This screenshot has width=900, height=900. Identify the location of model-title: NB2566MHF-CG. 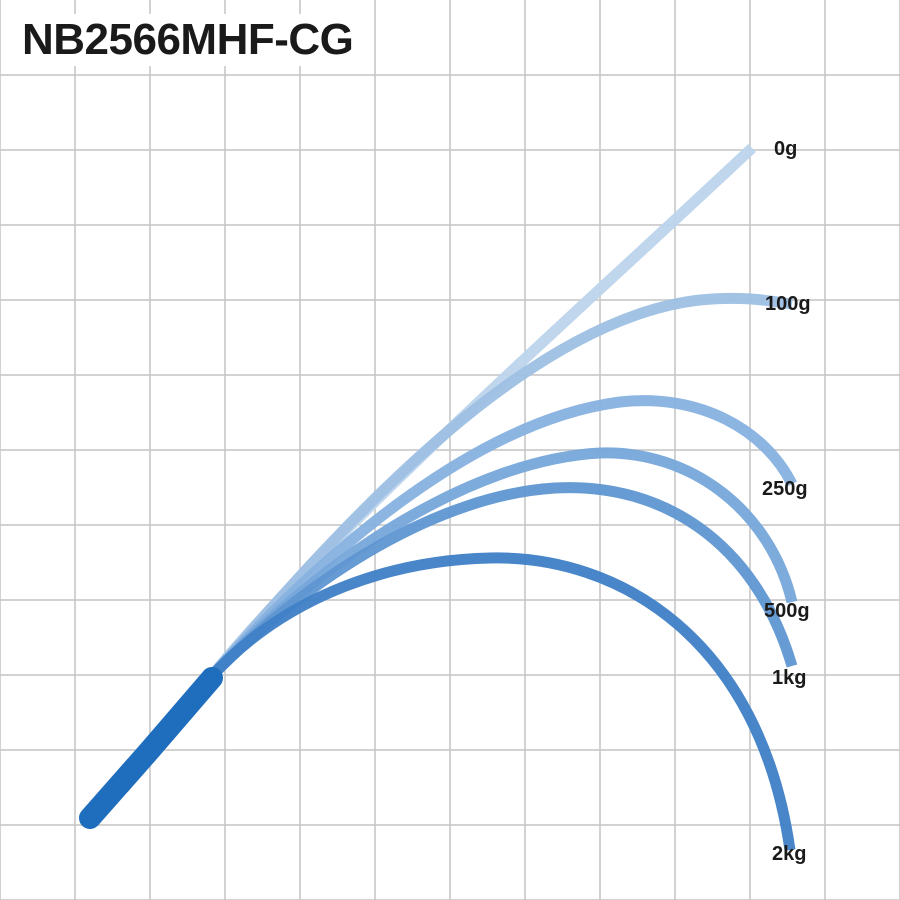
(190, 40).